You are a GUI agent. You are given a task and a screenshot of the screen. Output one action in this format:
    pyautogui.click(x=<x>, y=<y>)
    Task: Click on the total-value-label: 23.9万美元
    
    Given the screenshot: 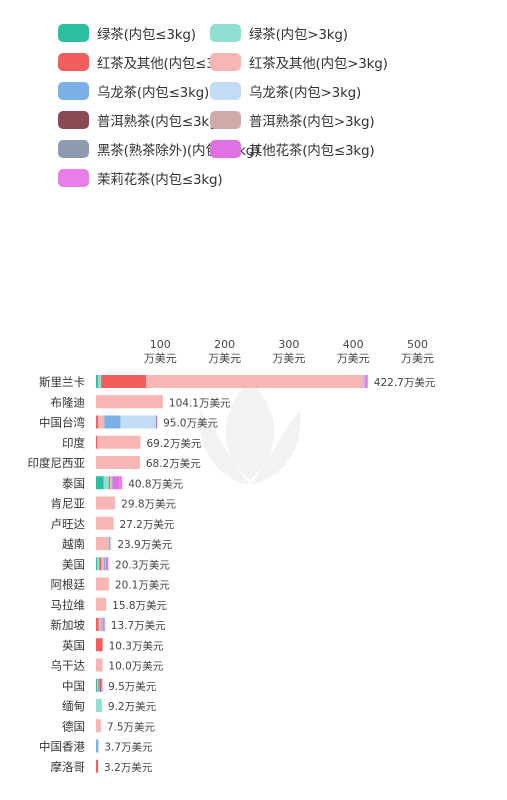 What is the action you would take?
    pyautogui.click(x=144, y=544)
    